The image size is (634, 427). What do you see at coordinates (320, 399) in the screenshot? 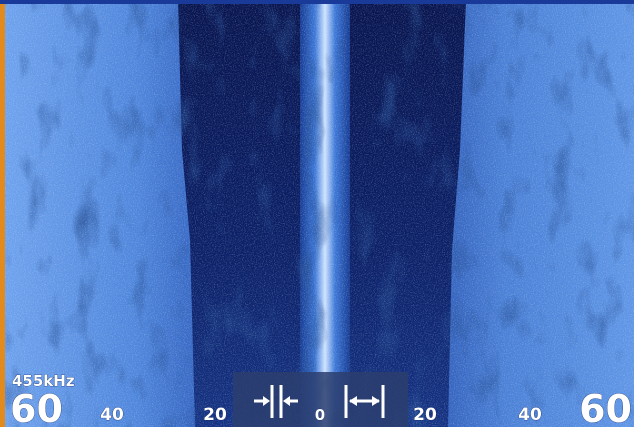
I see `zoom-panel` at bounding box center [320, 399].